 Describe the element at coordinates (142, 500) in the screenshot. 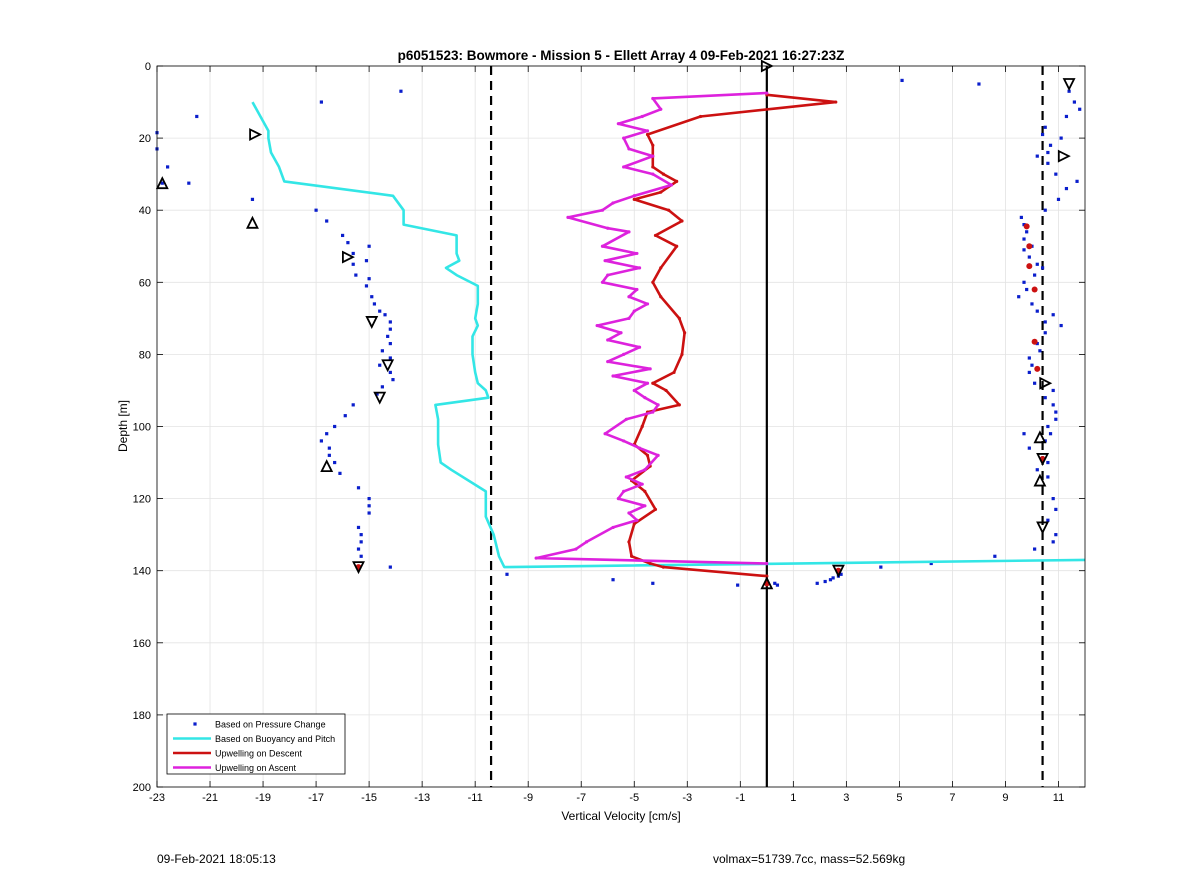

I see `y-tick-label: 120` at that location.